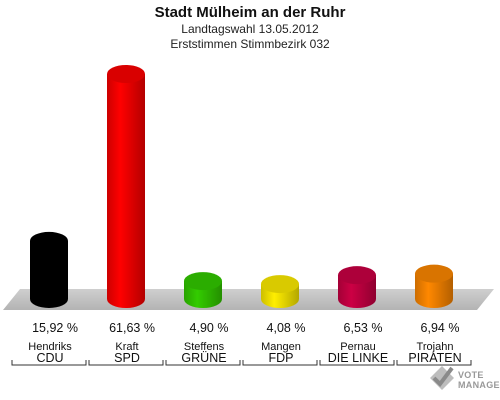 This screenshot has width=500, height=400. Describe the element at coordinates (435, 347) in the screenshot. I see `candidate-label-piraten: Trojahn` at that location.